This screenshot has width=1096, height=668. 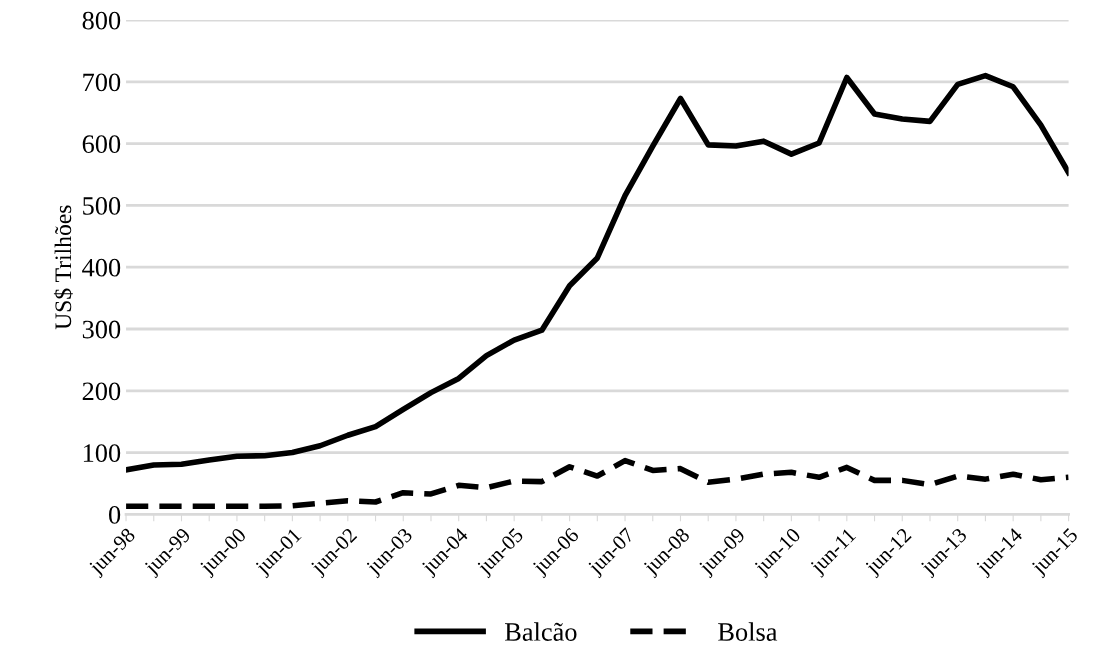 What do you see at coordinates (63, 267) in the screenshot?
I see `y-axis-title: US$ Trilhões` at bounding box center [63, 267].